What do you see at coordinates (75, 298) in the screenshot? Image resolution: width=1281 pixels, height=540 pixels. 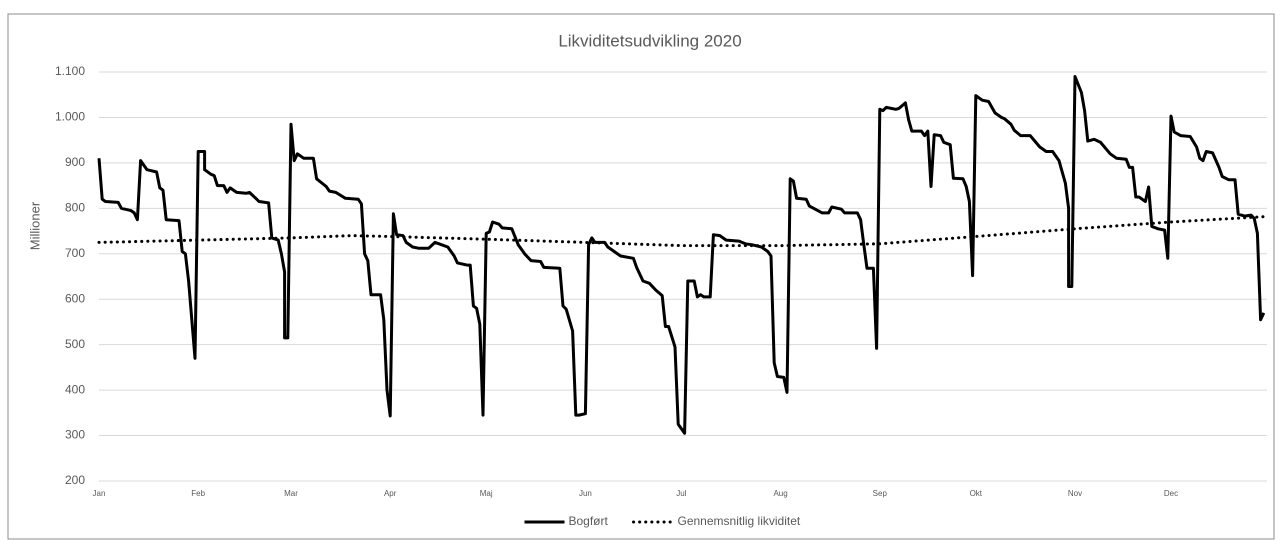 I see `y-tick-label: 600` at bounding box center [75, 298].